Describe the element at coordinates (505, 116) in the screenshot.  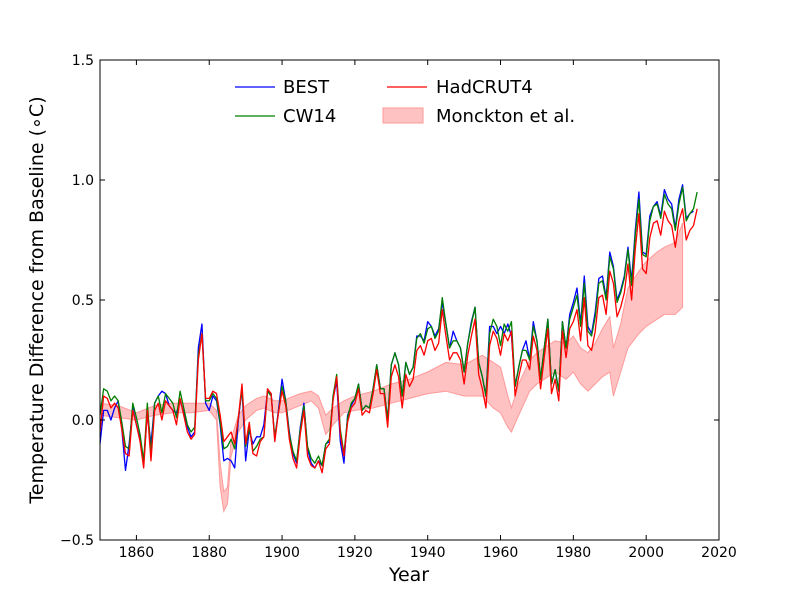
I see `legend-label-monckton: Monckton et al.` at that location.